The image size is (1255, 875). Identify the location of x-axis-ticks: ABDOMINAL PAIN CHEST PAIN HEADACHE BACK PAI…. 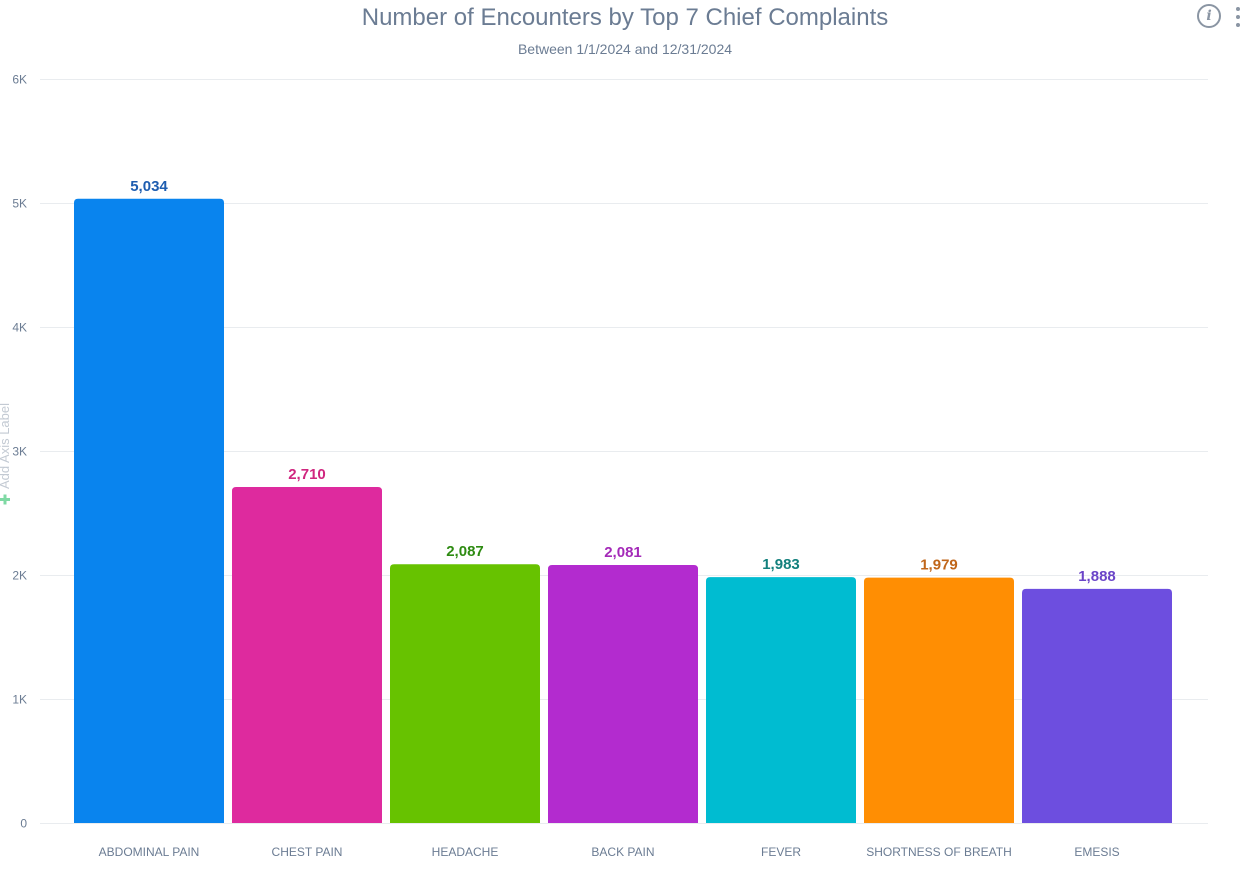
(609, 852).